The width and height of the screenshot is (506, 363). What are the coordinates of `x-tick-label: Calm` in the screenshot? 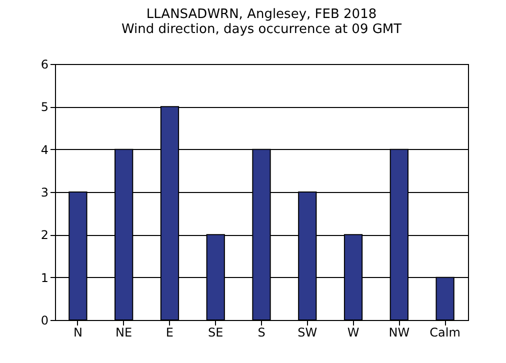 It's located at (445, 333).